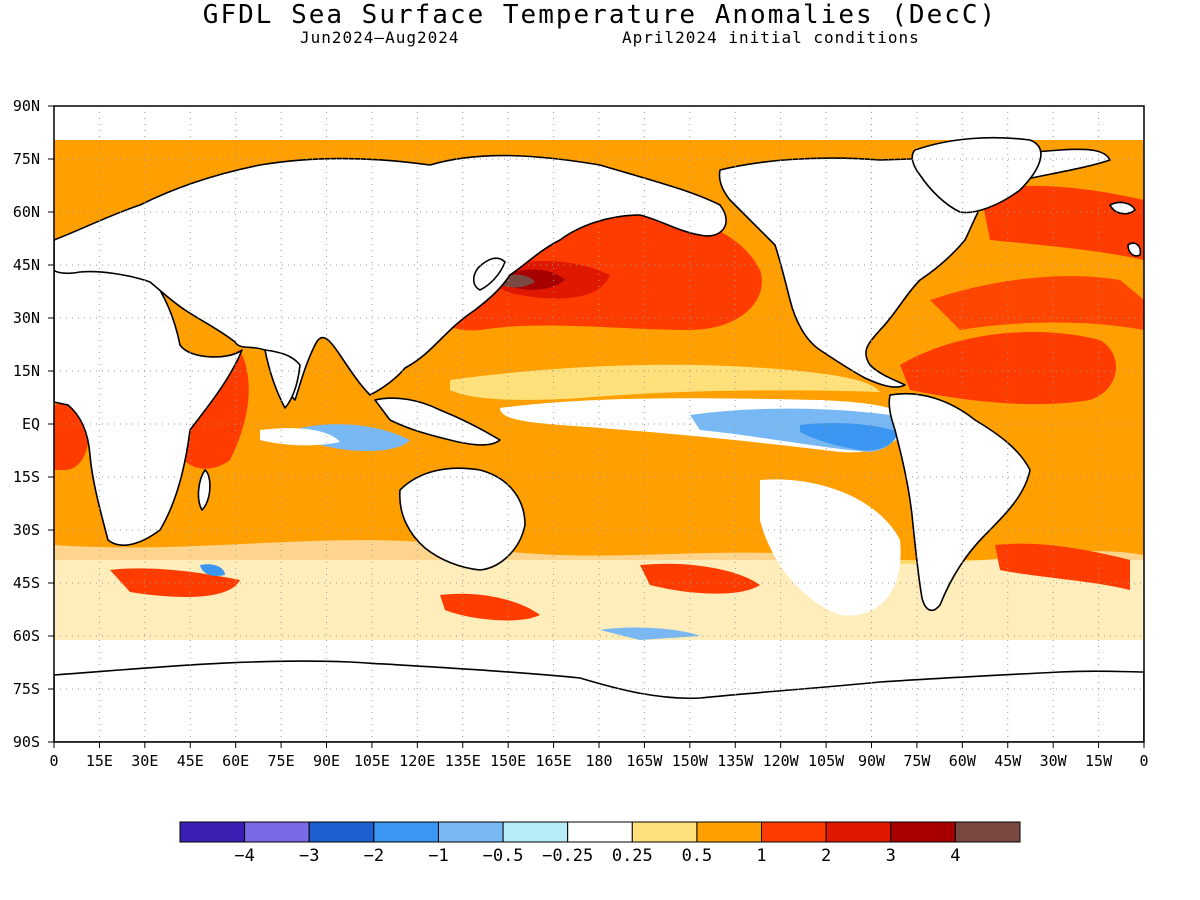  What do you see at coordinates (826, 856) in the screenshot?
I see `colorbar-label: 2` at bounding box center [826, 856].